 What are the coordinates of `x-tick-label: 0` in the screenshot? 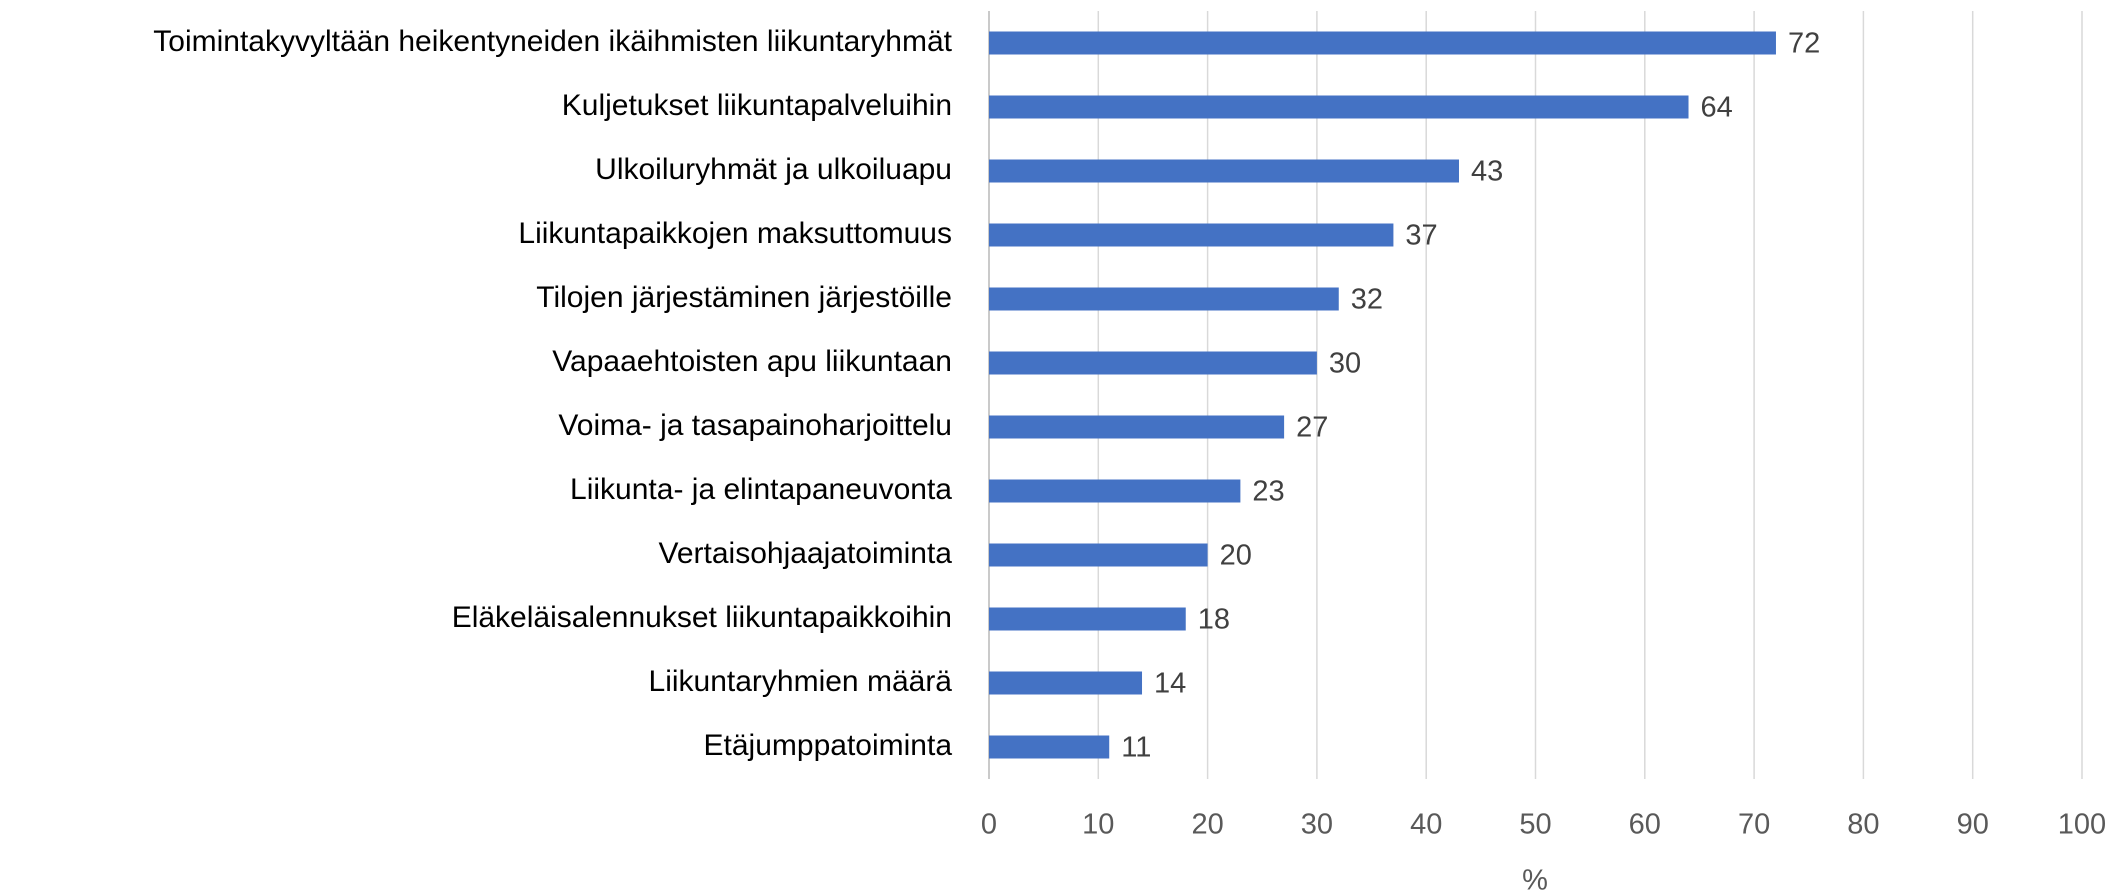 It's located at (989, 825).